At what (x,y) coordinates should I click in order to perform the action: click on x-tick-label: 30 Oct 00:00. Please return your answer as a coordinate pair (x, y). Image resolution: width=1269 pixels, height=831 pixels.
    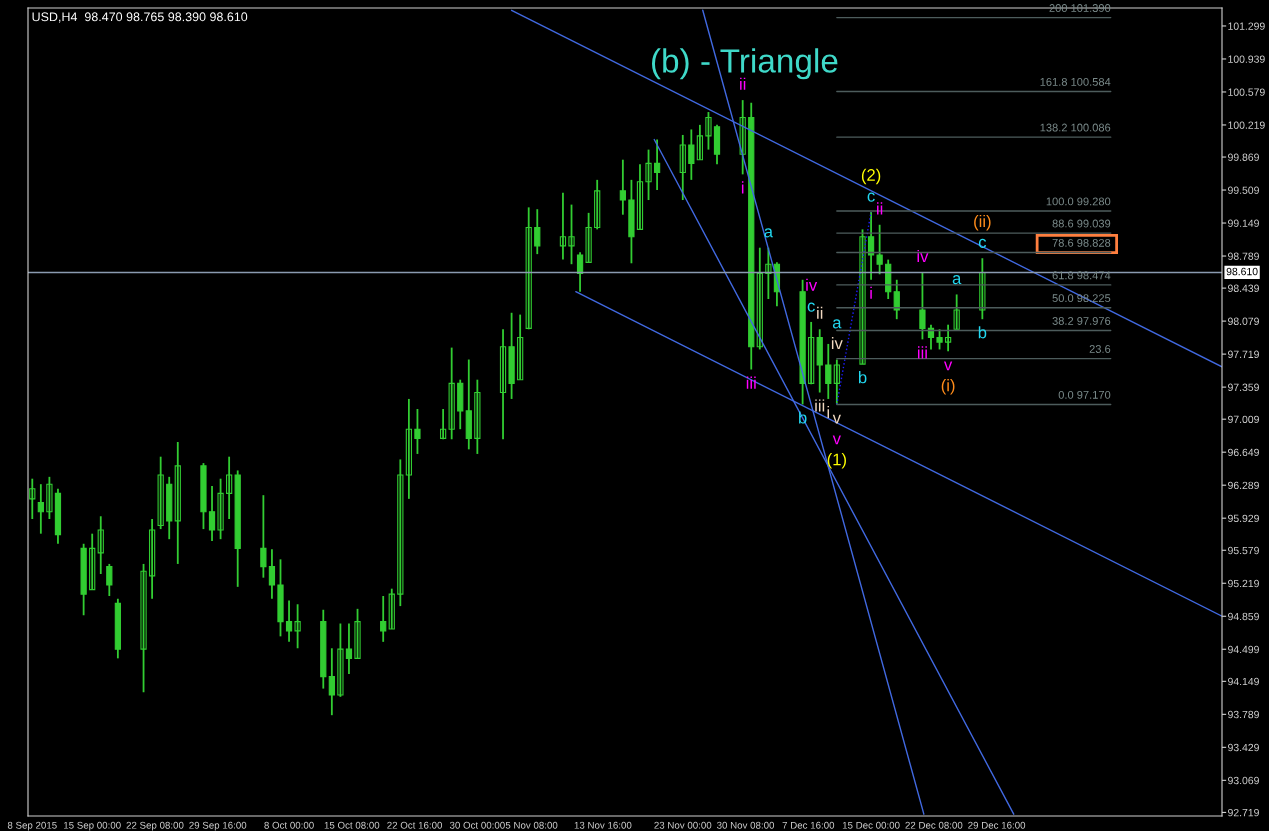
    Looking at the image, I should click on (477, 825).